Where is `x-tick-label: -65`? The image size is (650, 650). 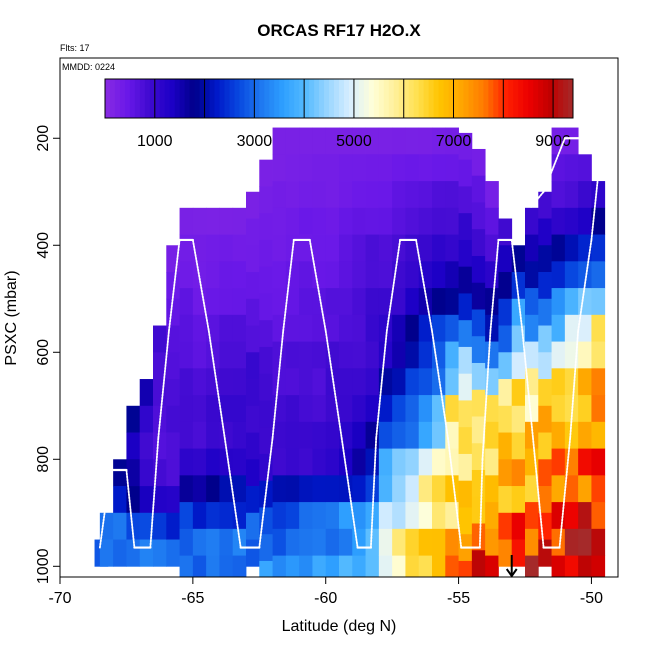
x-tick-label: -65 is located at coordinates (192, 598).